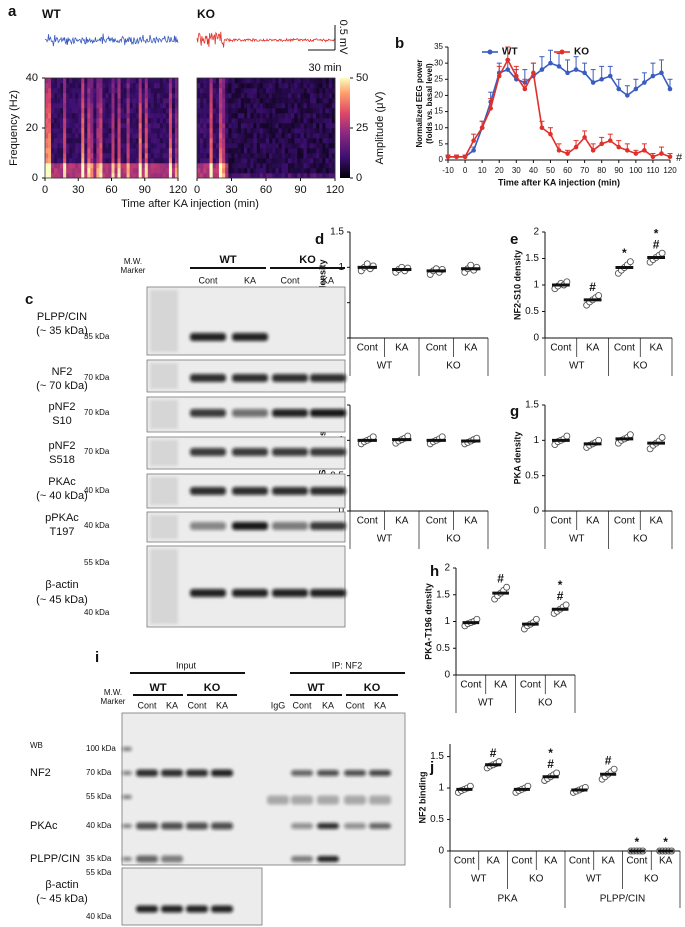  Describe the element at coordinates (362, 128) in the screenshot. I see `colorbar-tick-label: 25` at that location.